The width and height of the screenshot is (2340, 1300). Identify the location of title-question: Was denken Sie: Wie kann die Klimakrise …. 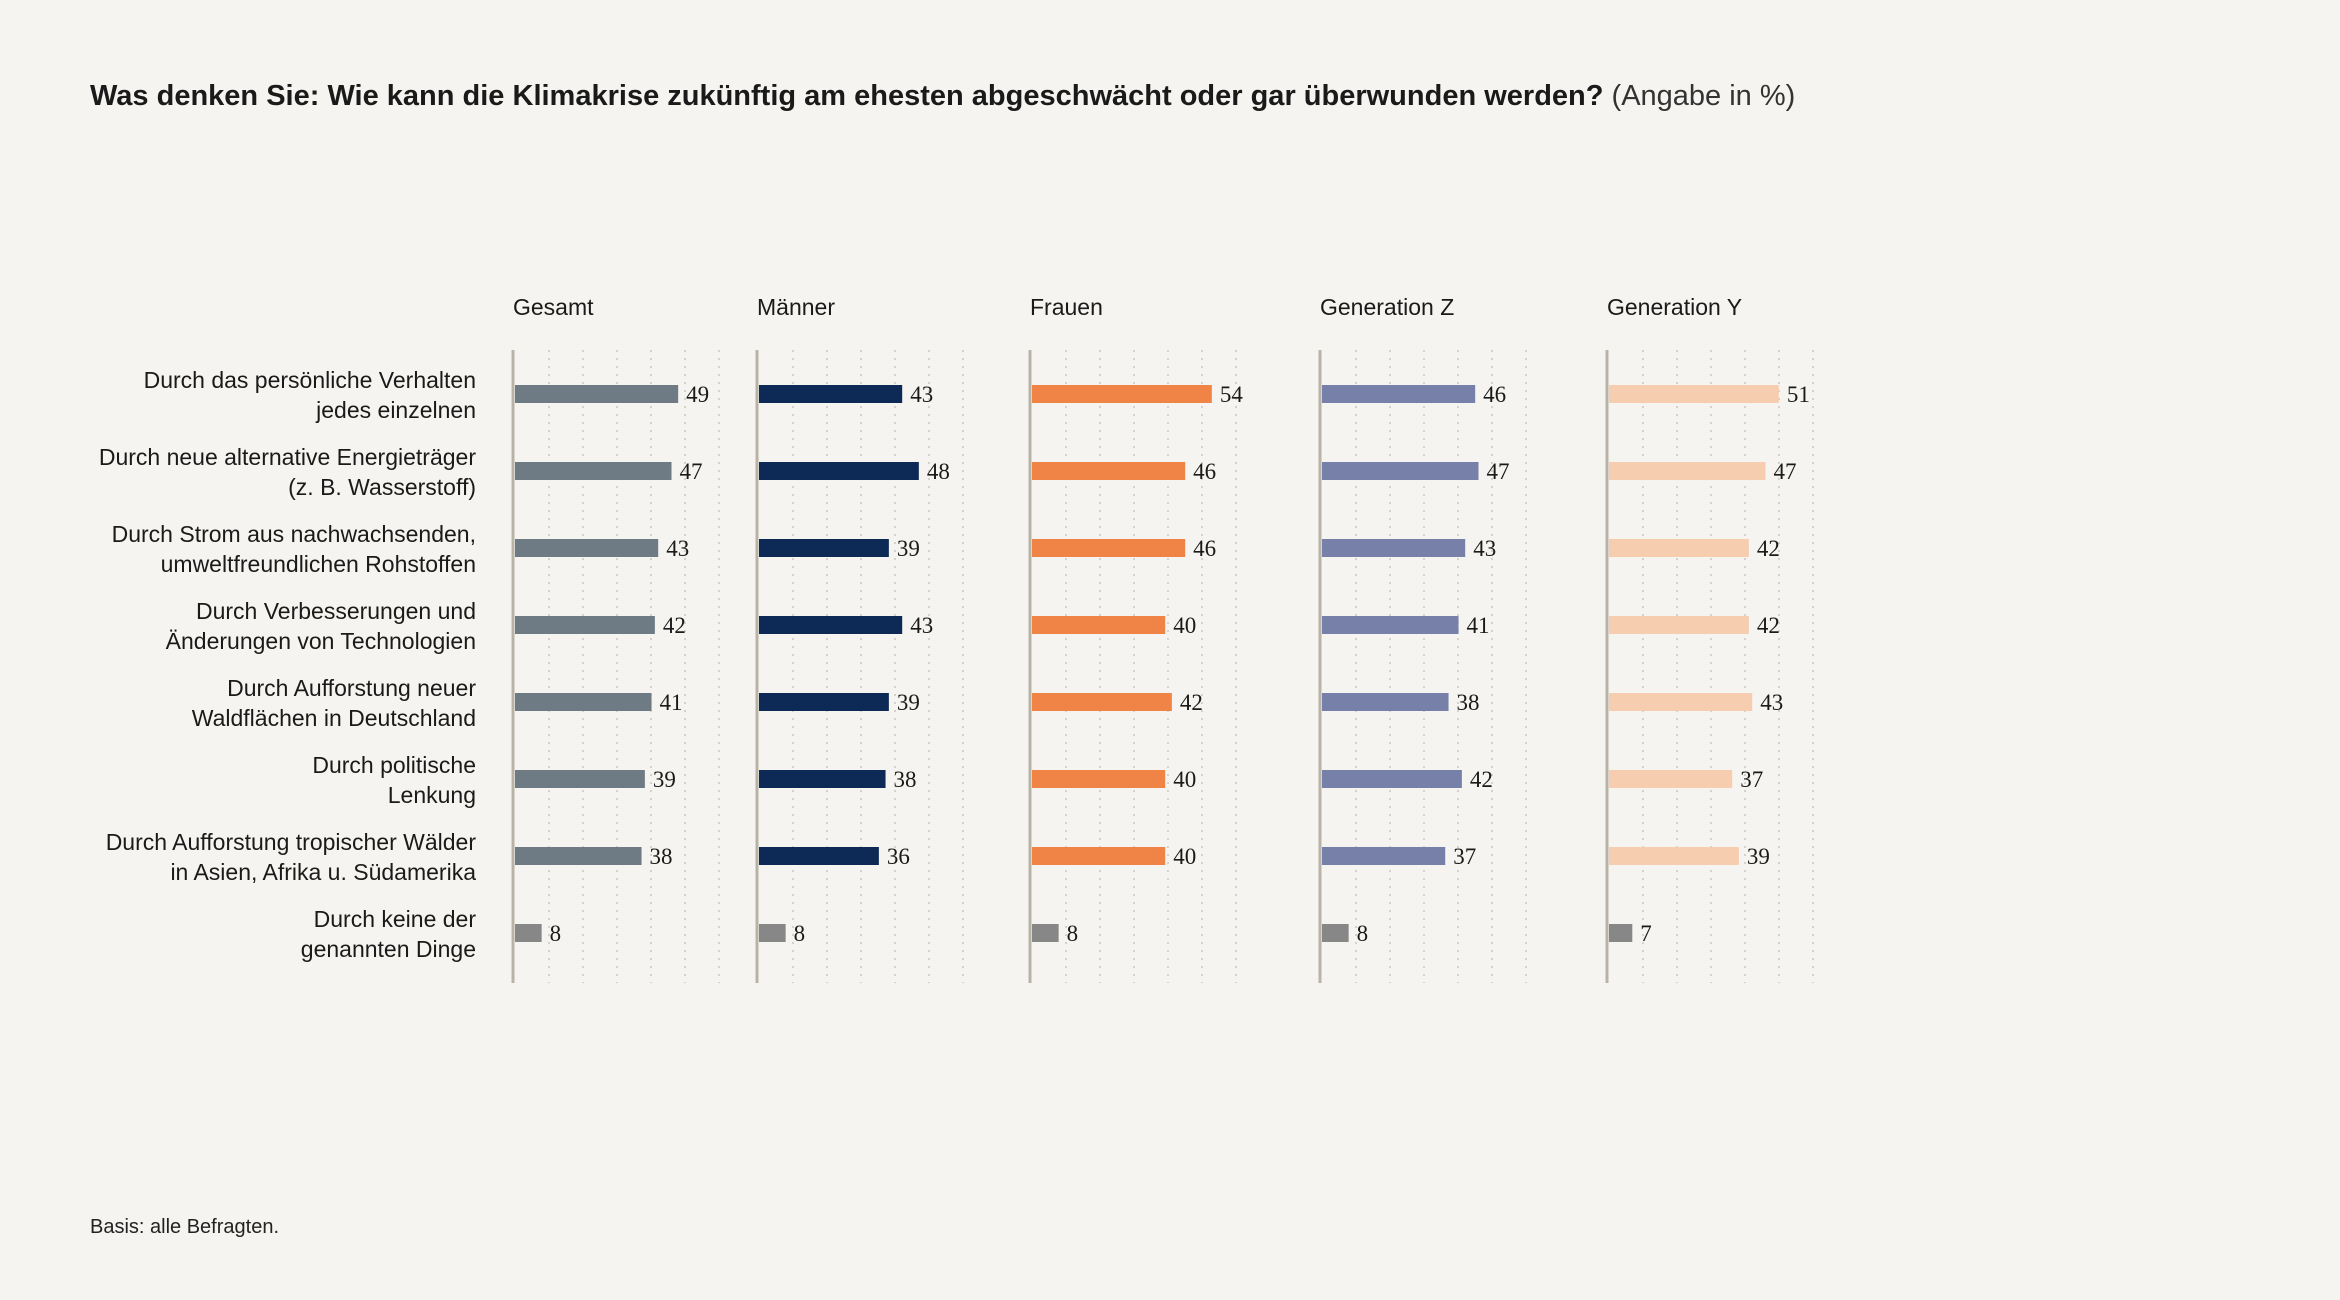
(847, 96).